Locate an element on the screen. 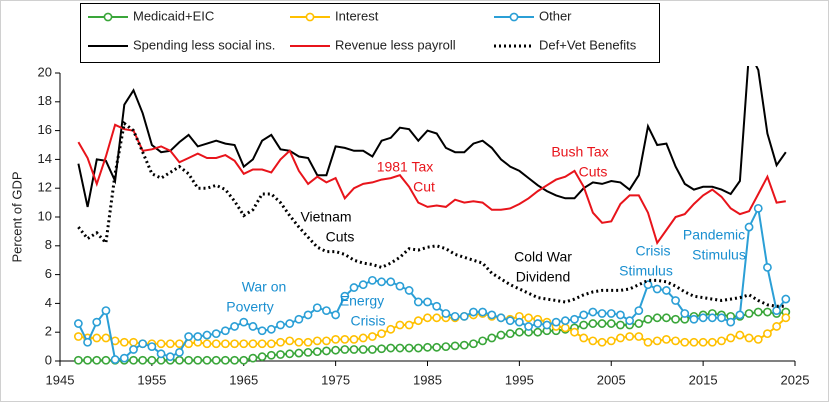 This screenshot has width=829, height=402. y-tick-label: 2 is located at coordinates (48, 331).